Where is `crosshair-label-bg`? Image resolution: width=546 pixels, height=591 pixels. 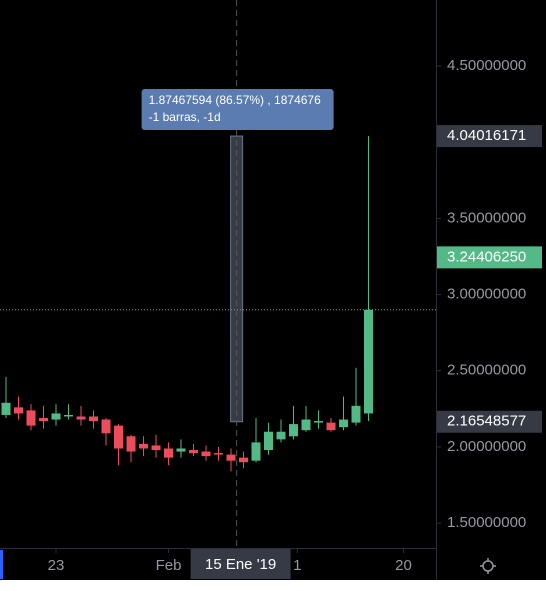
crosshair-label-bg is located at coordinates (240, 564).